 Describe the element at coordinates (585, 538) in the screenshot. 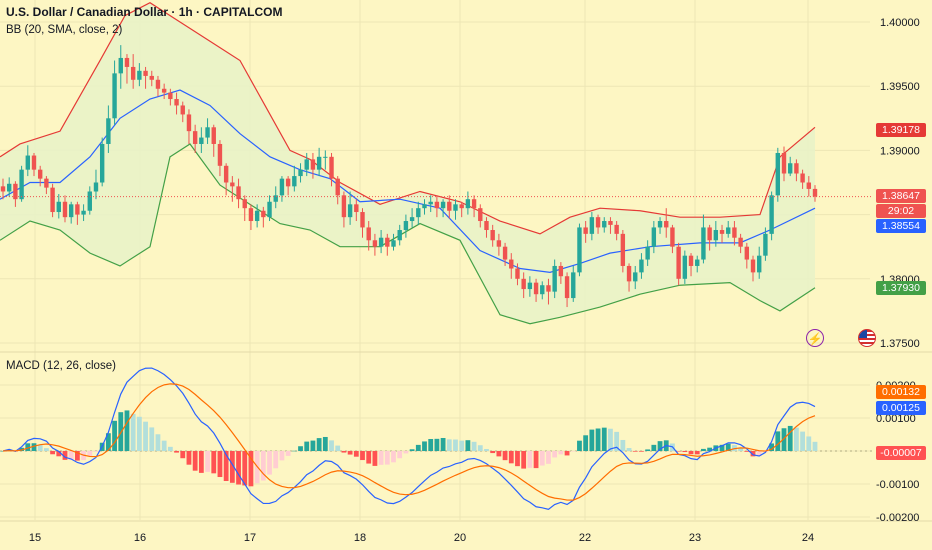

I see `time-tick-label: 22` at that location.